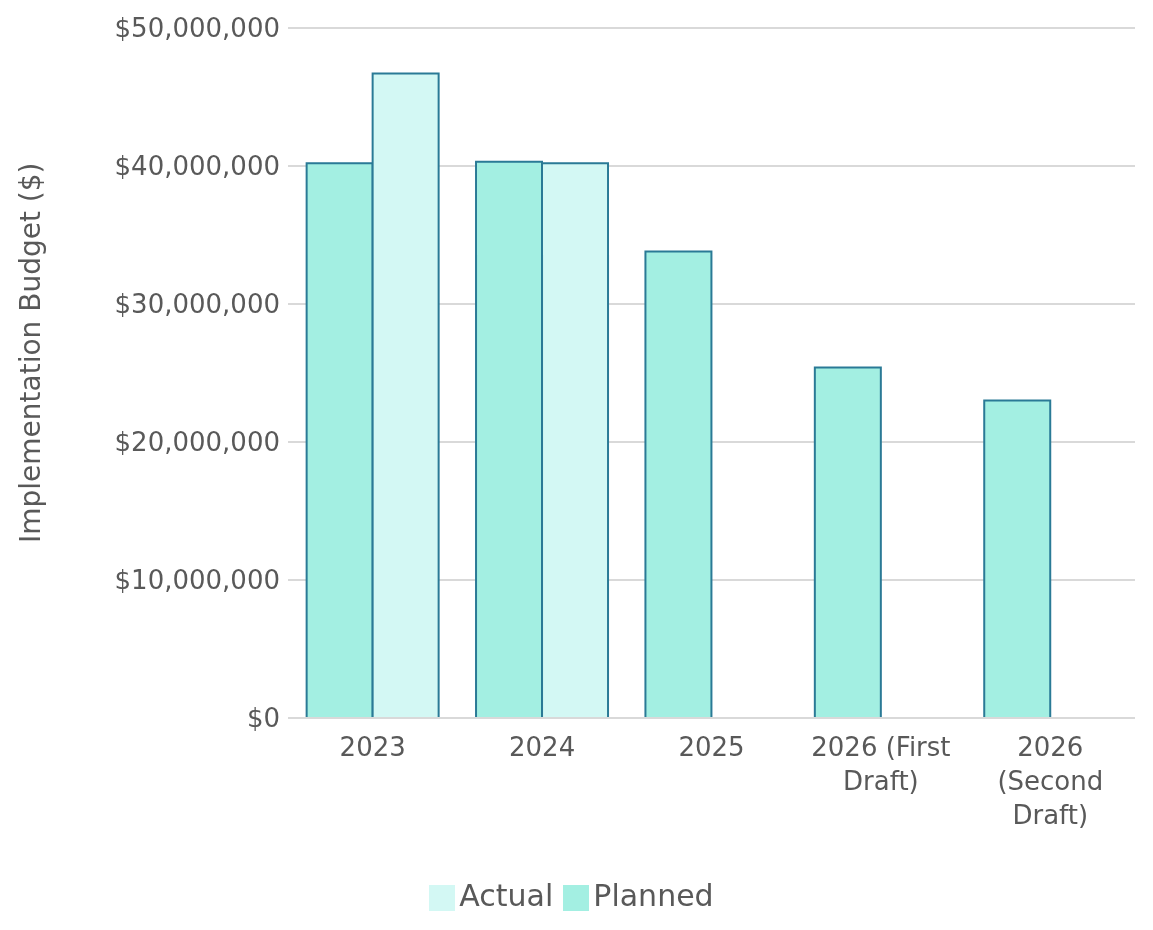 This screenshot has height=930, width=1153. Describe the element at coordinates (30, 352) in the screenshot. I see `y-axis-title: Implementation Budget ($)` at that location.